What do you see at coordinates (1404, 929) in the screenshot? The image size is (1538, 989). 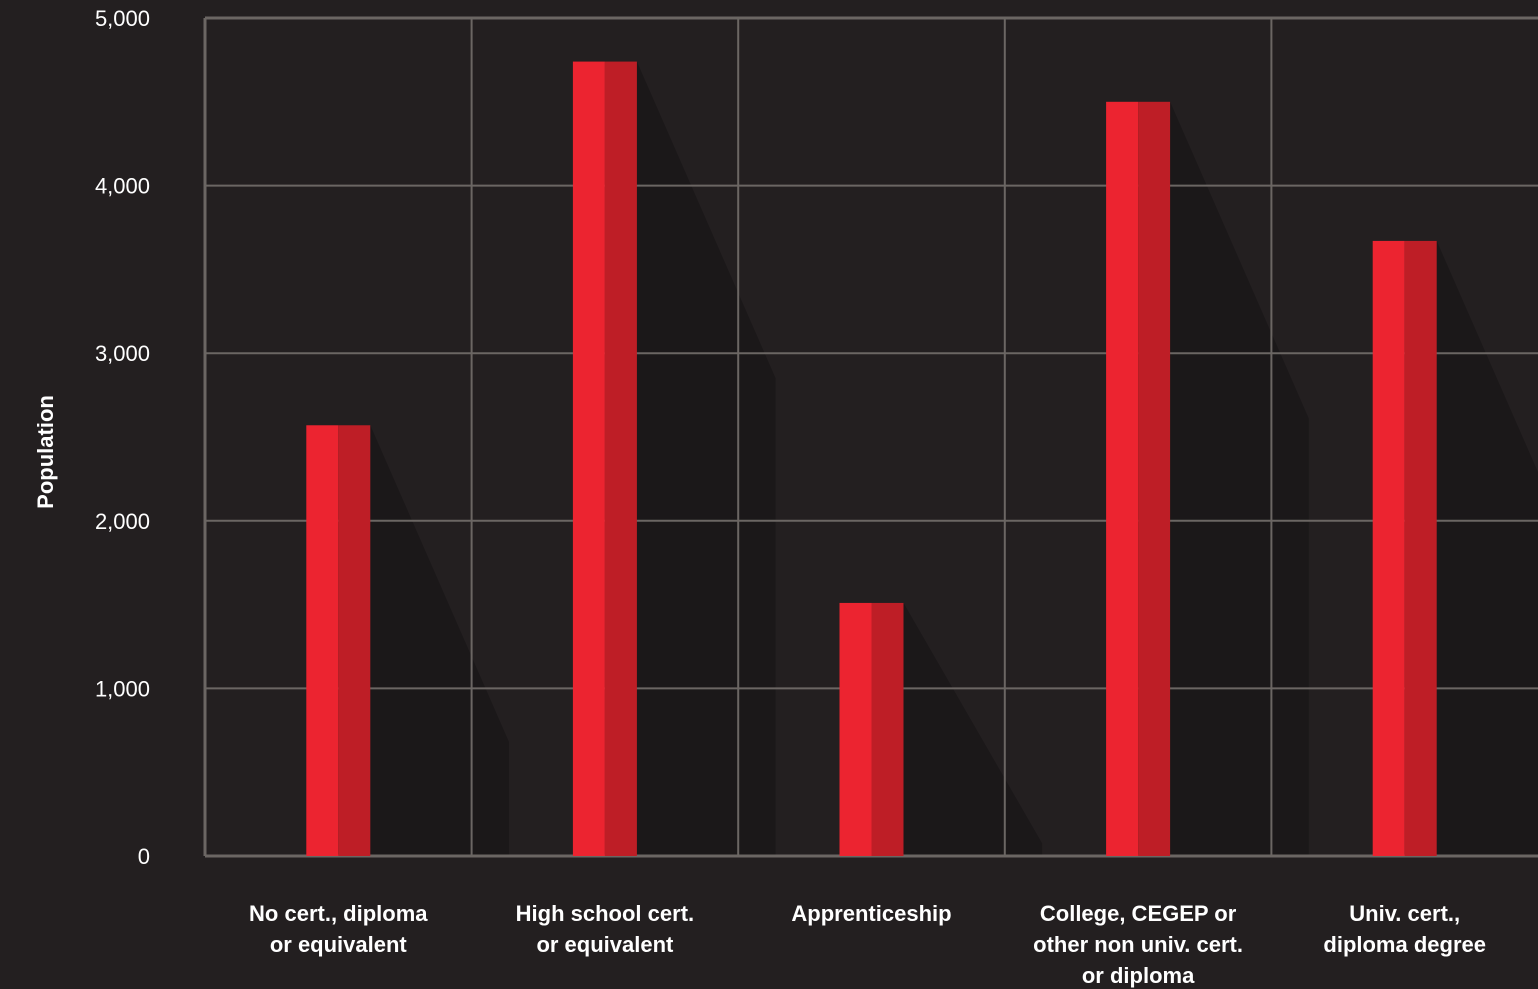 I see `x-tick-label: Univ. cert., diploma degree` at bounding box center [1404, 929].